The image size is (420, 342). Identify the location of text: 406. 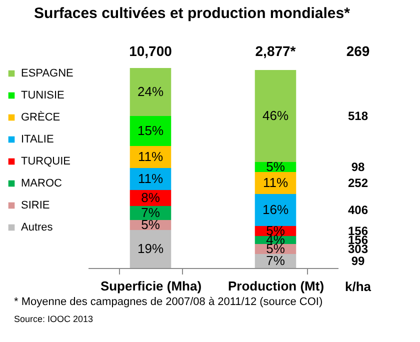
(358, 210).